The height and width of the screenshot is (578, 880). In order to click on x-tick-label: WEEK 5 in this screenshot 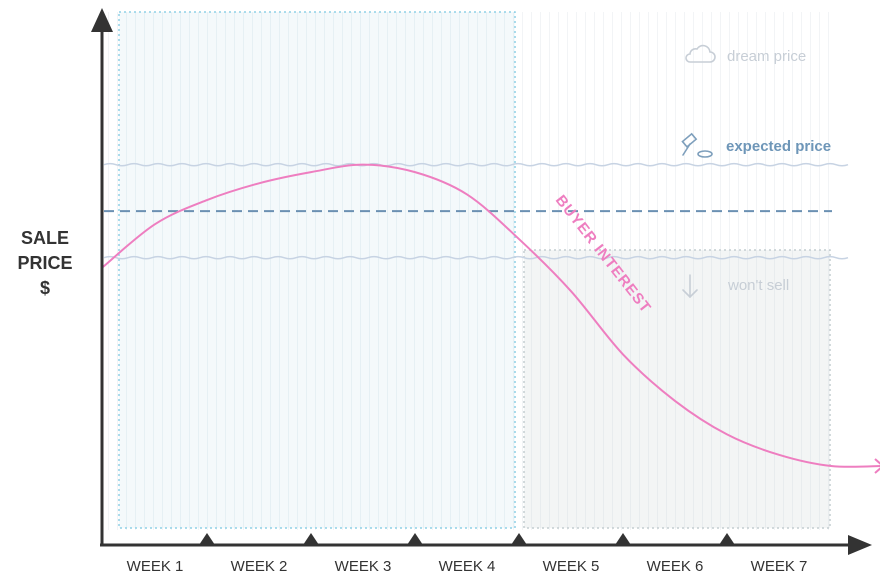, I will do `click(571, 566)`.